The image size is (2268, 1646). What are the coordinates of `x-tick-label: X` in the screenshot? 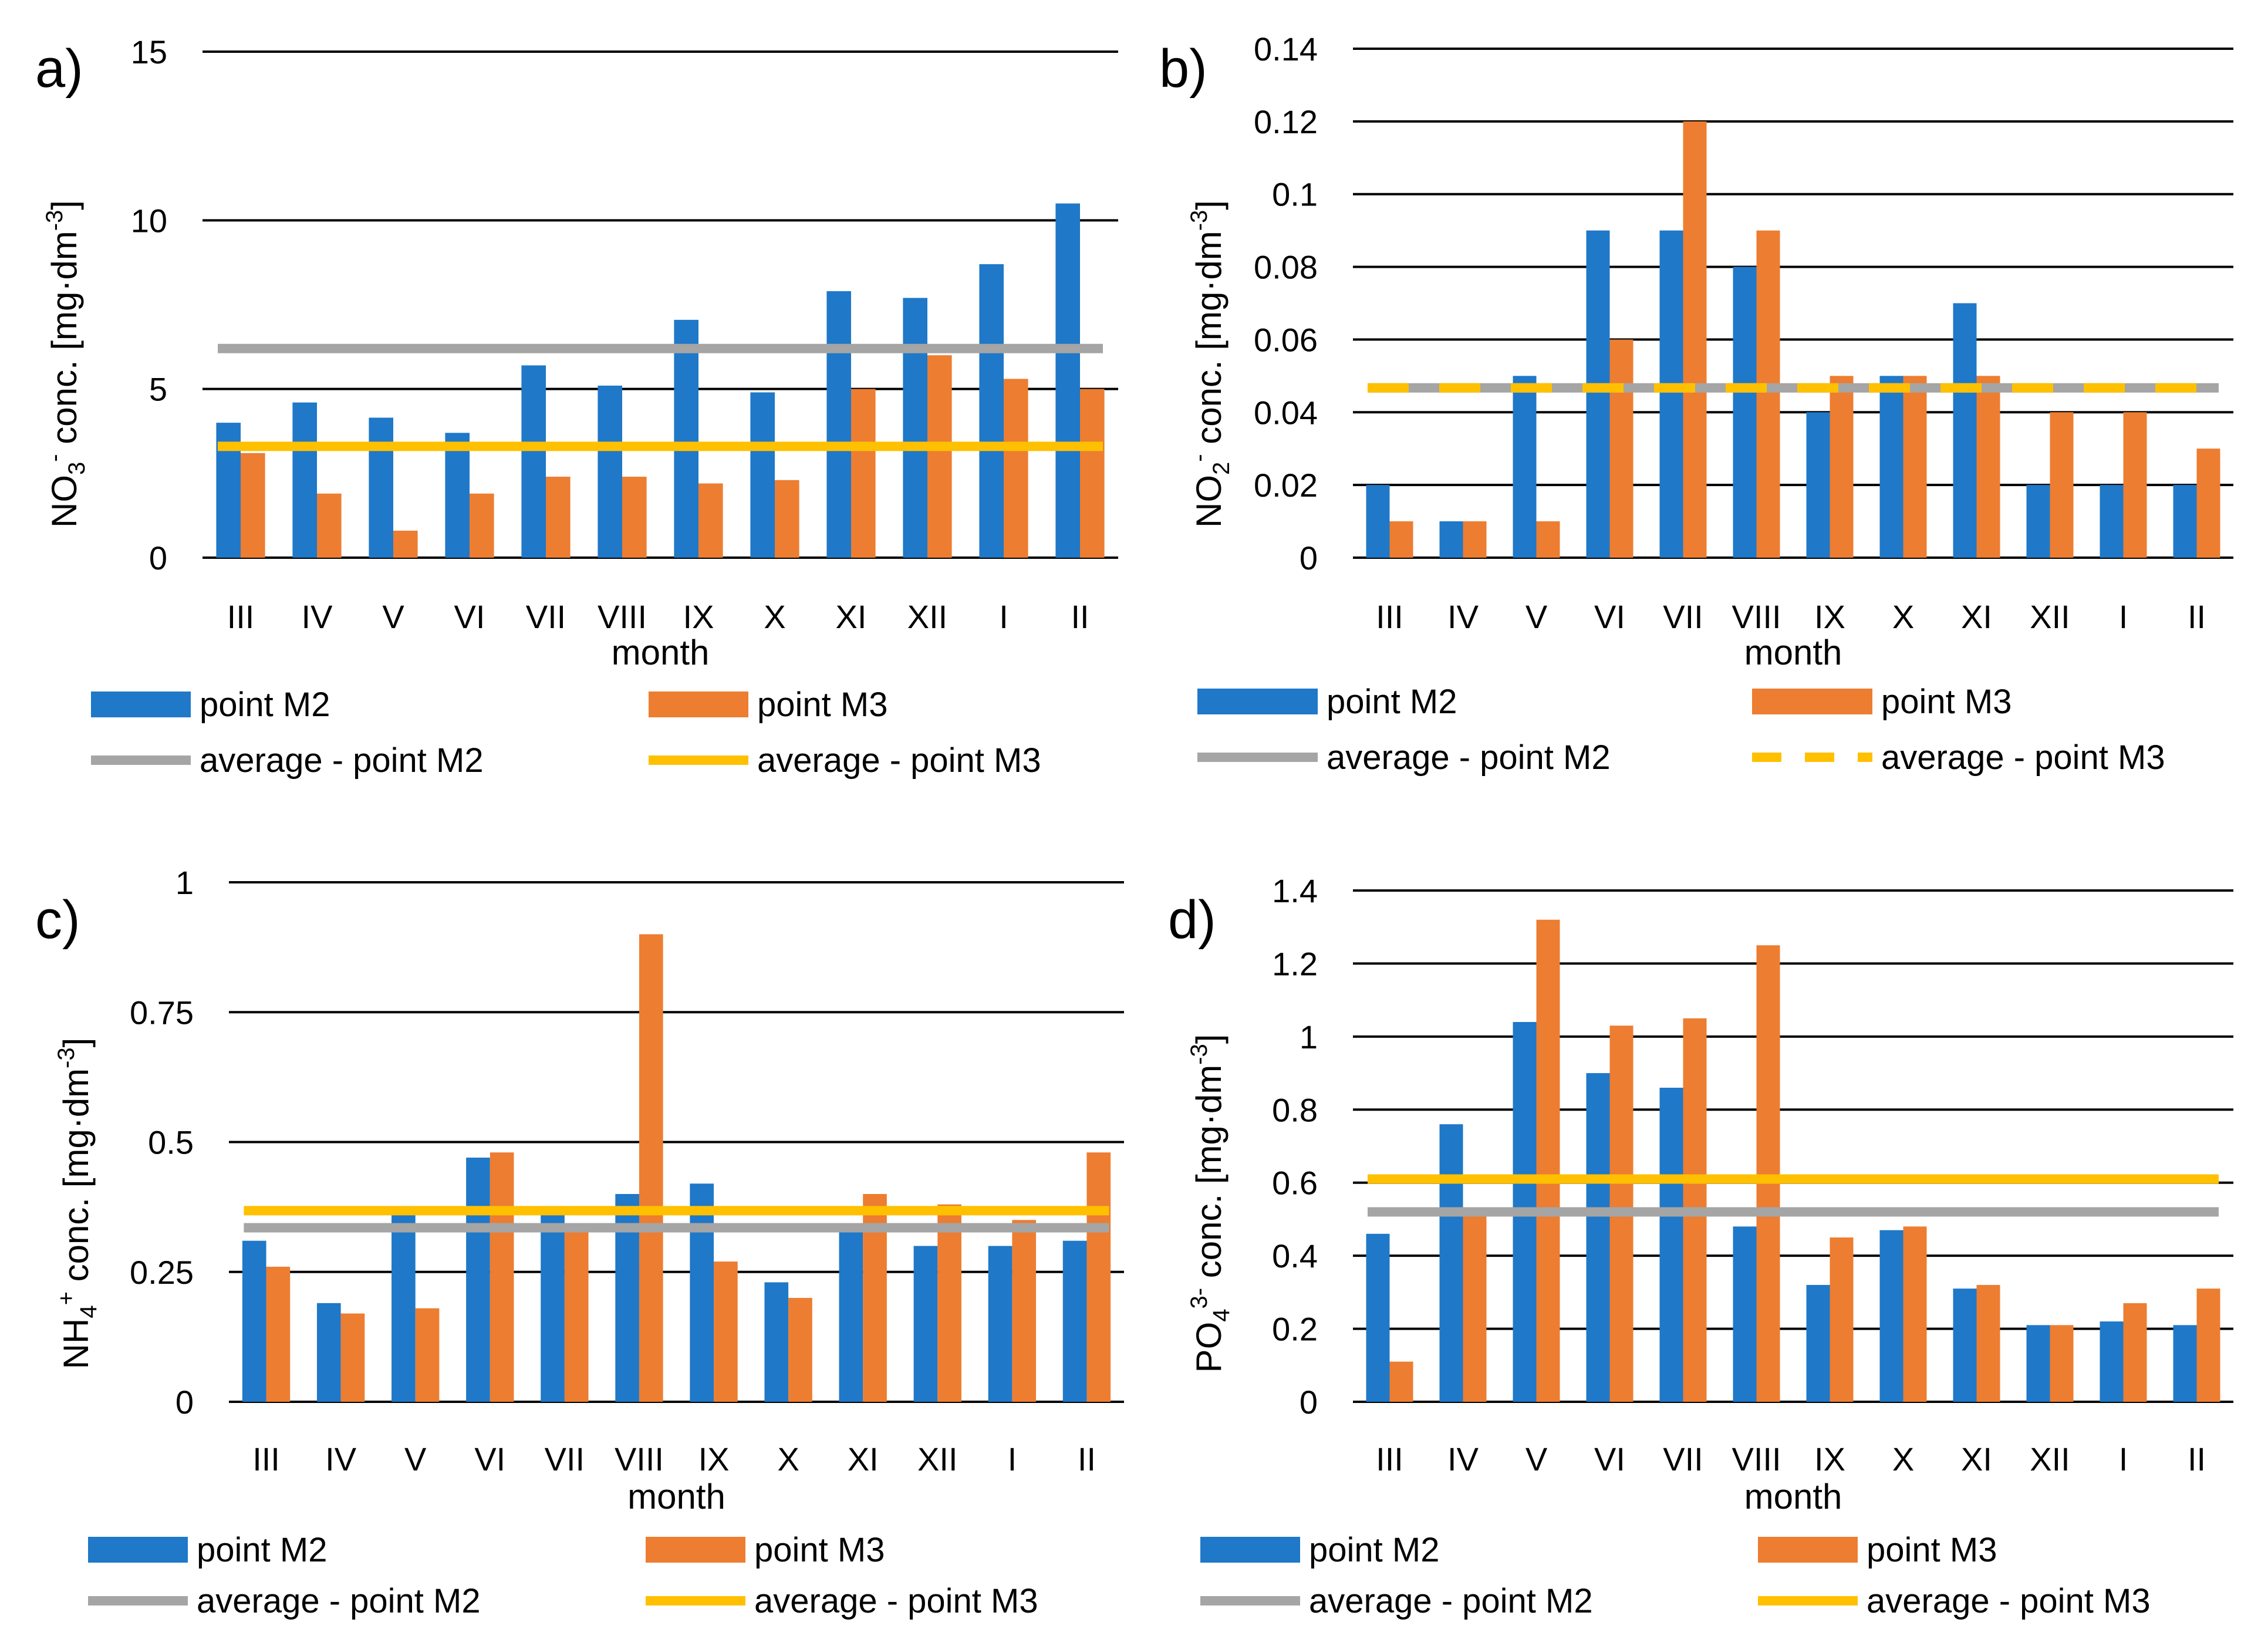 It's located at (788, 1459).